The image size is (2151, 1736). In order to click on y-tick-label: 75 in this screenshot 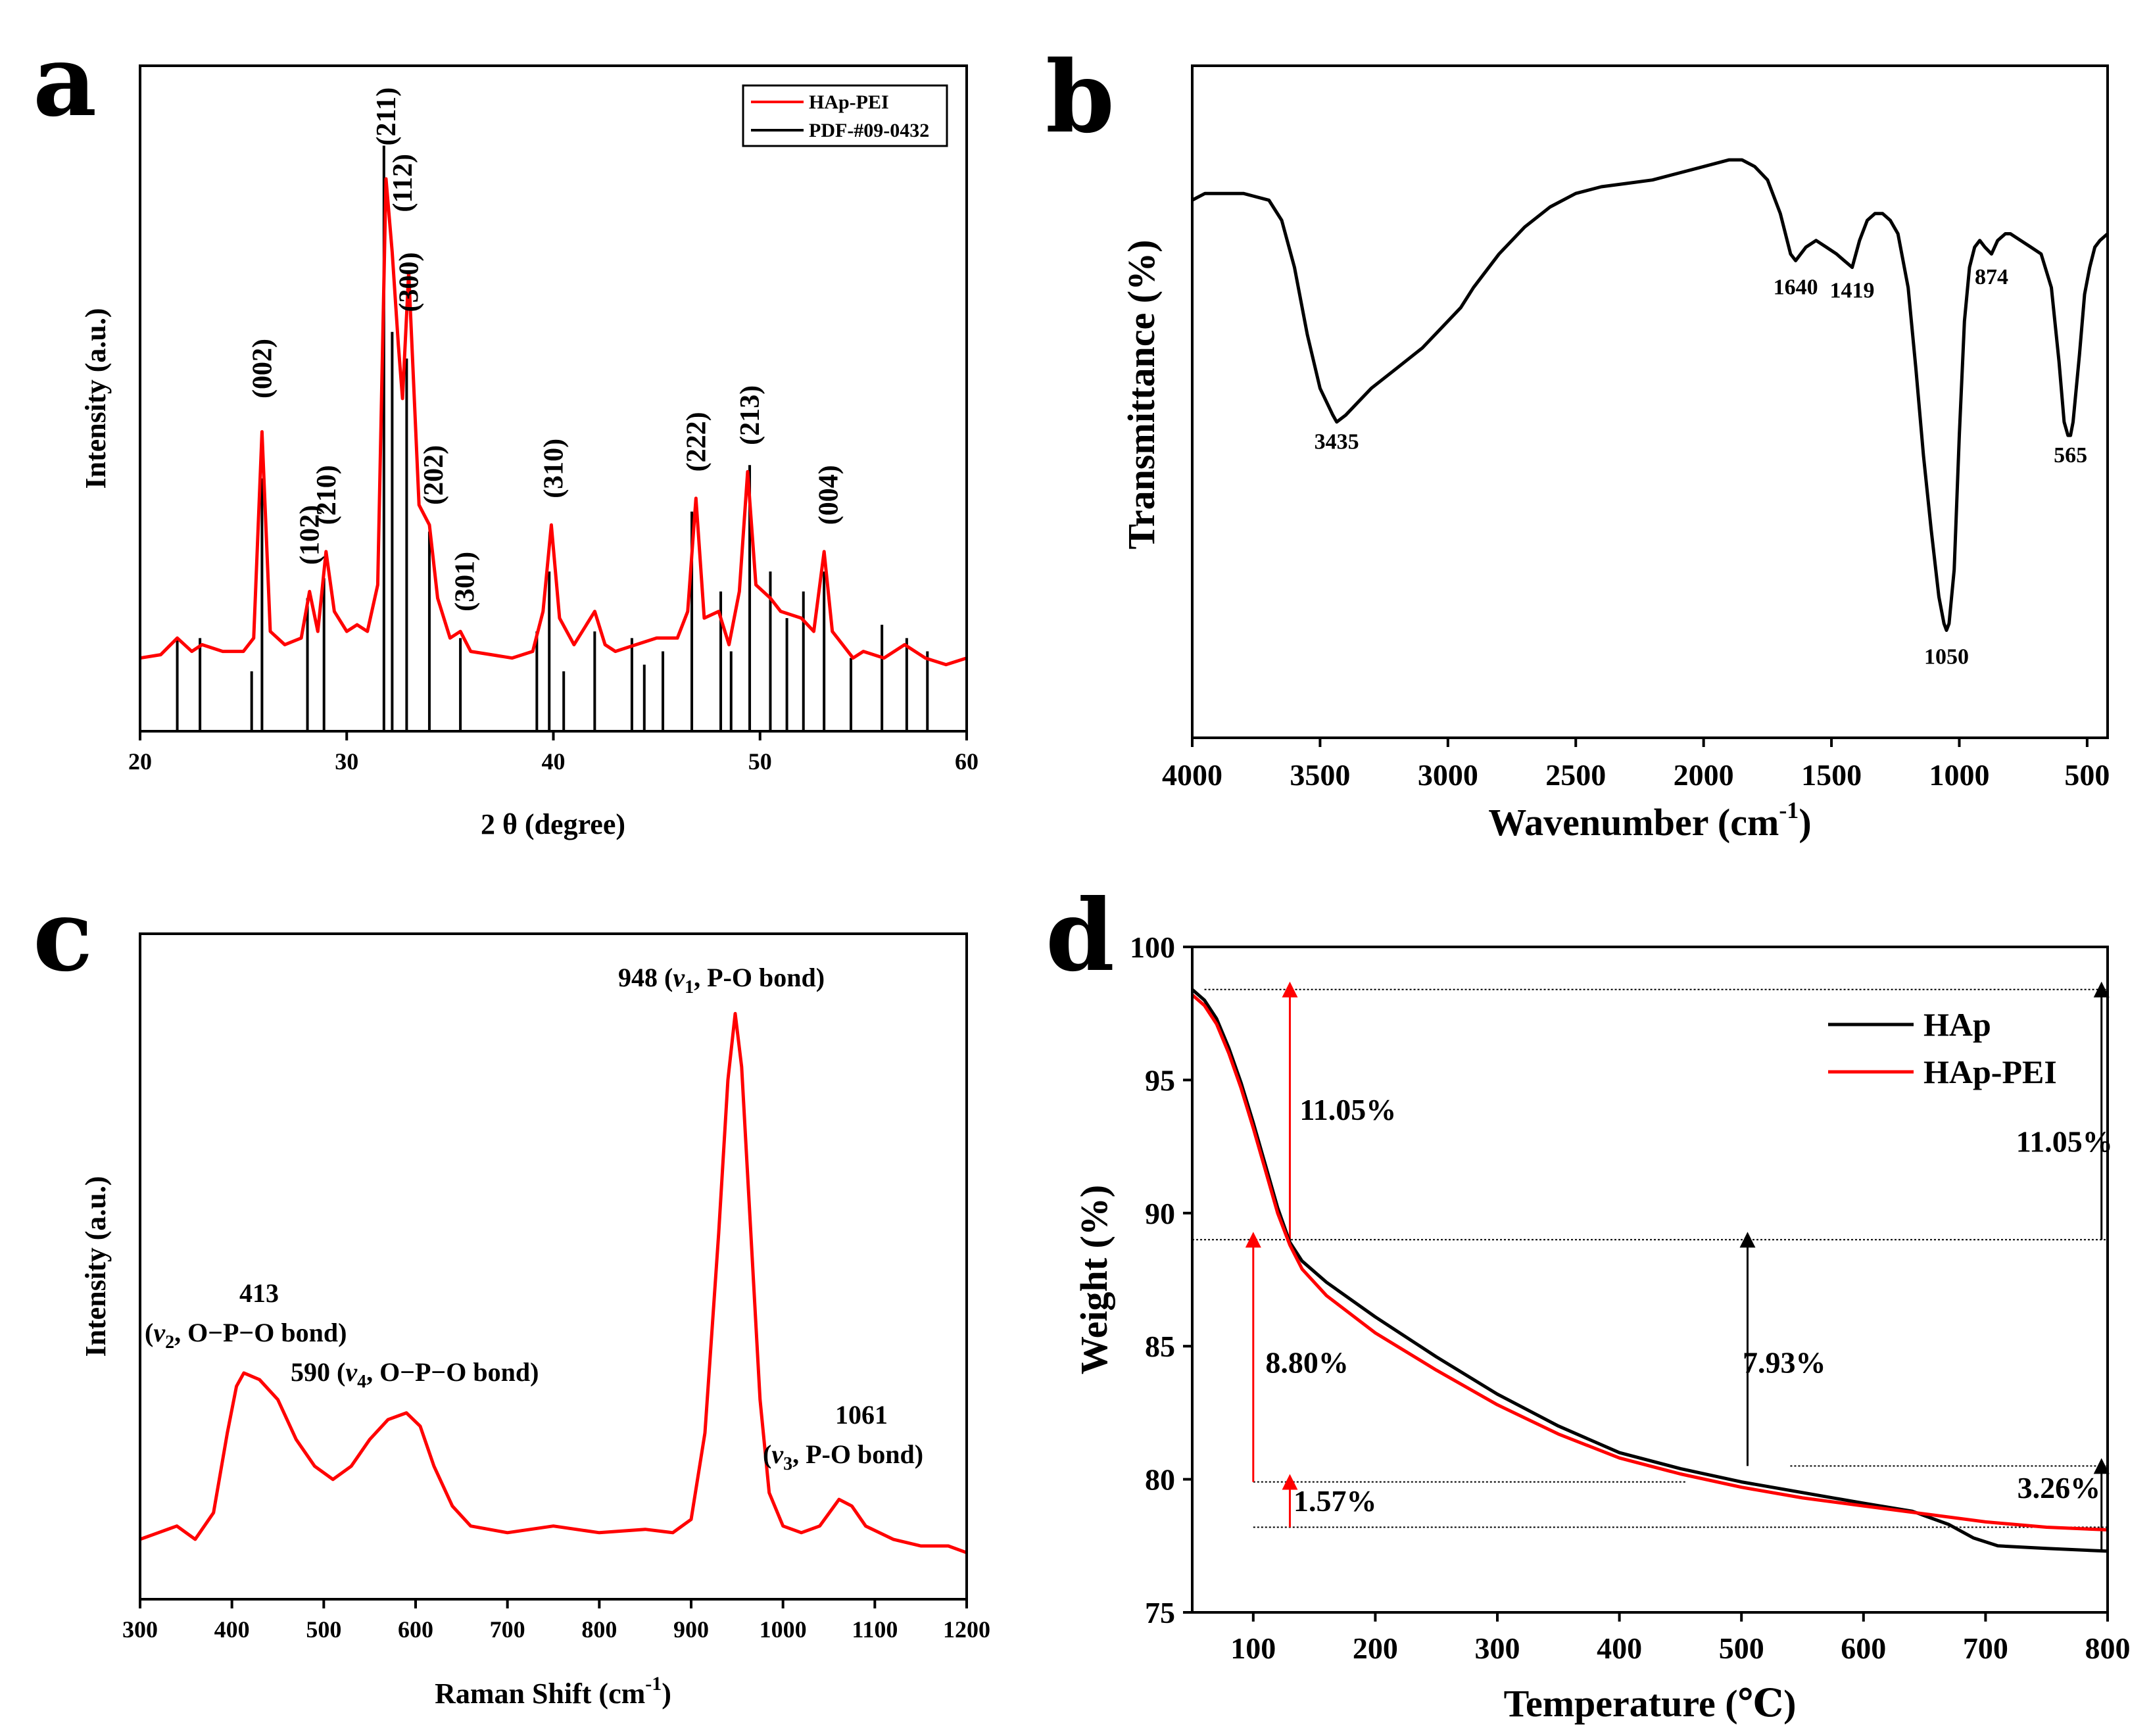, I will do `click(1160, 1612)`.